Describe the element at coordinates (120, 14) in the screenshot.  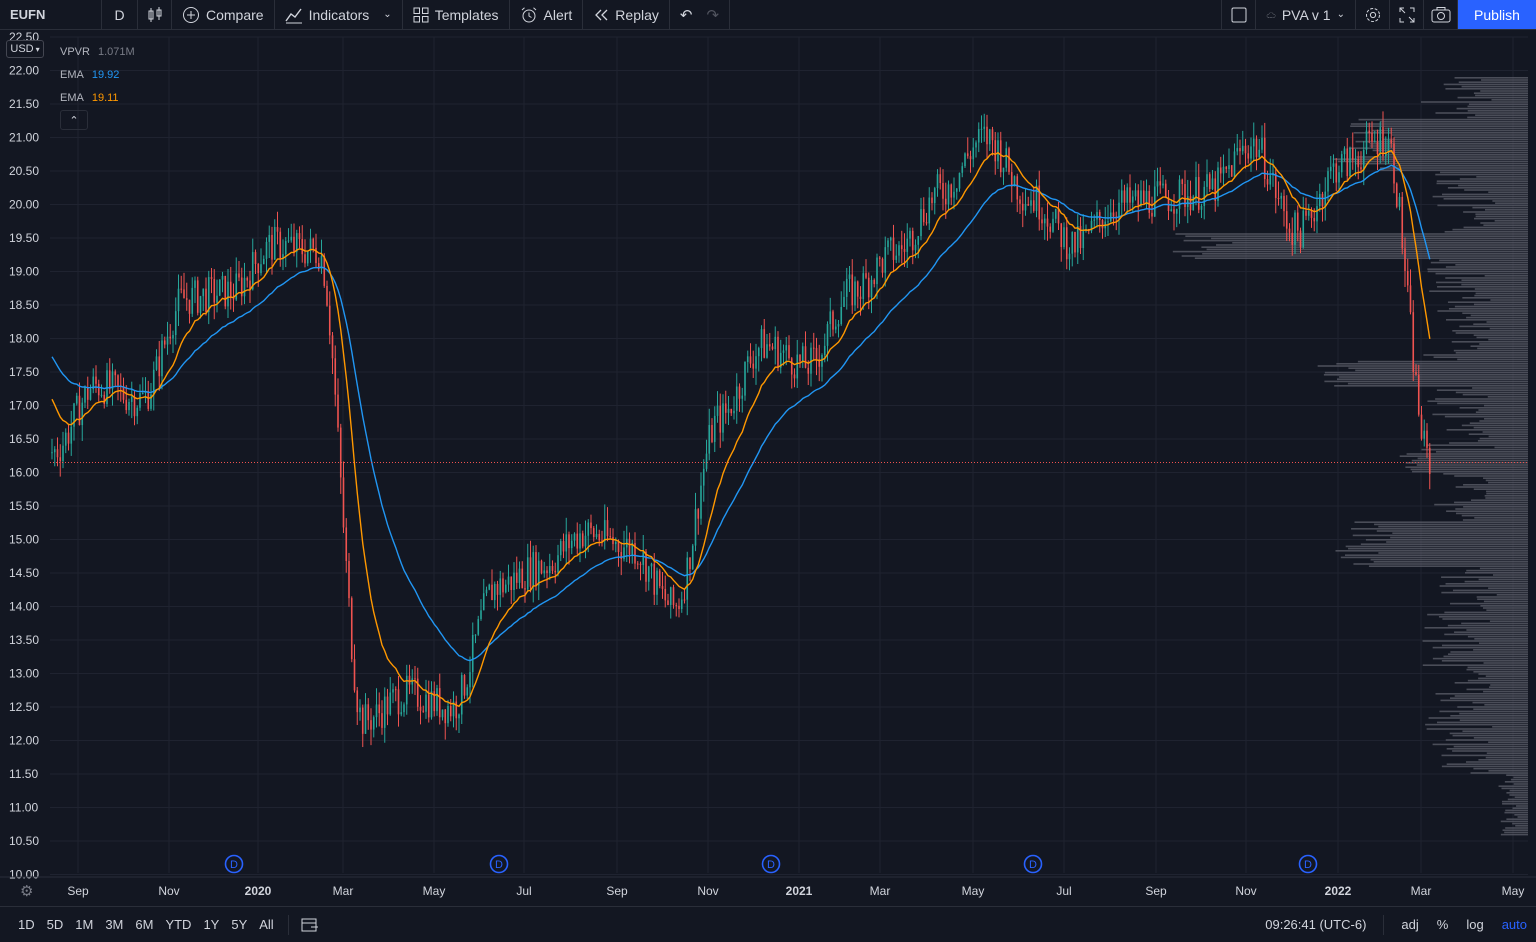
I see `interval-button: D` at that location.